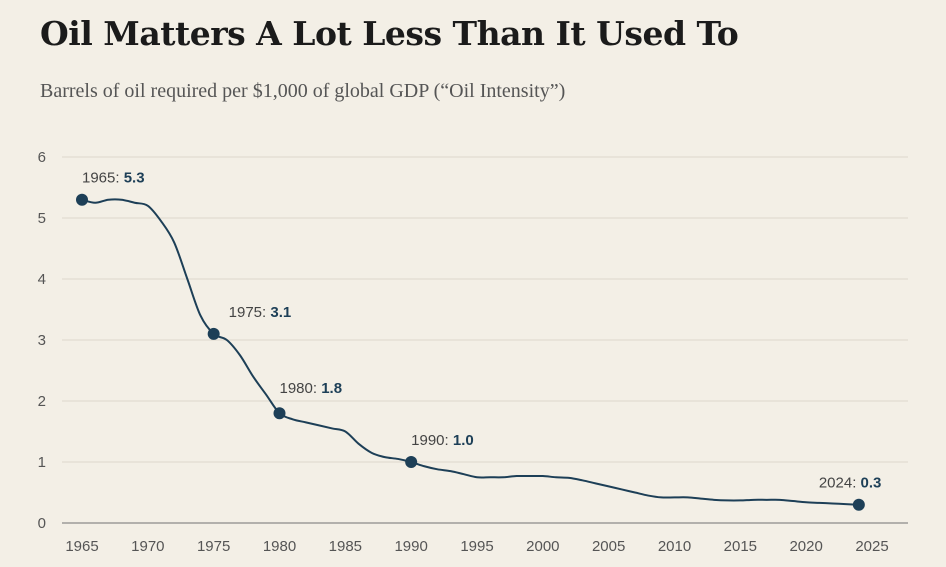 The image size is (946, 567). I want to click on annotation-label: 1975: 3.1, so click(260, 312).